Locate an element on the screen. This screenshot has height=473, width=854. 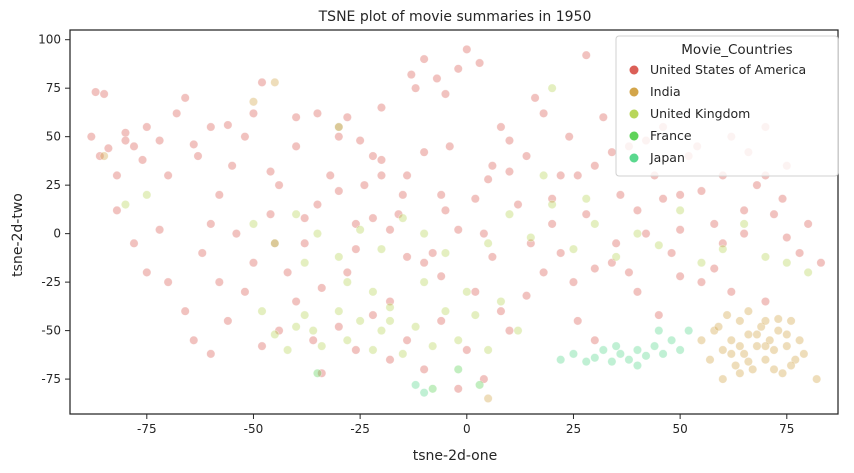
chart-title: TSNE plot of movie summaries in 1950 is located at coordinates (455, 17).